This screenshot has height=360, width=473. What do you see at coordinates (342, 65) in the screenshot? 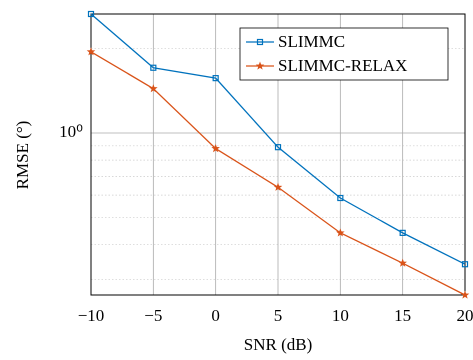
I see `legend-label: SLIMMC-RELAX` at bounding box center [342, 65].